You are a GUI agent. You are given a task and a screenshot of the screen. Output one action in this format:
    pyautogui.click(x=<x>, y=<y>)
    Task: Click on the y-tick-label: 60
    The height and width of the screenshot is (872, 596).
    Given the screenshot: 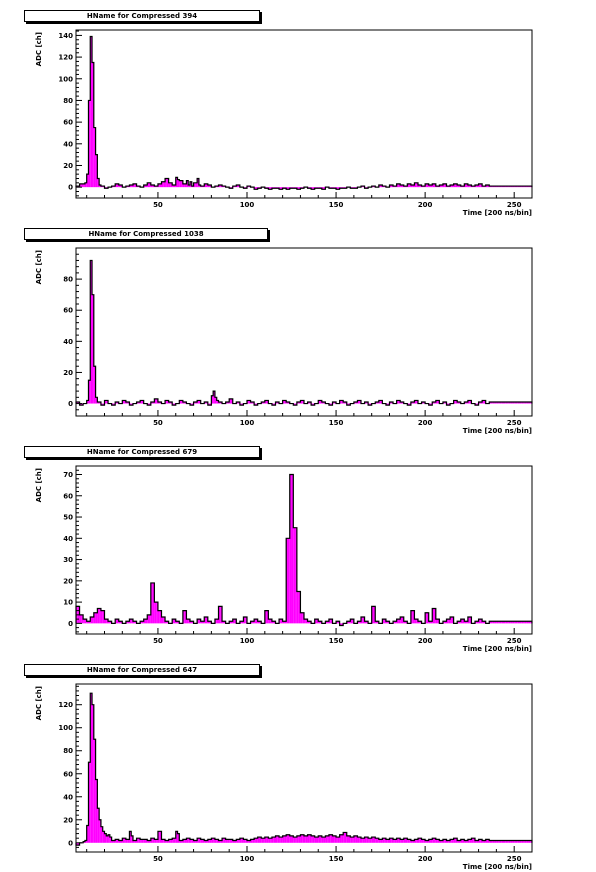 What is the action you would take?
    pyautogui.click(x=68, y=774)
    